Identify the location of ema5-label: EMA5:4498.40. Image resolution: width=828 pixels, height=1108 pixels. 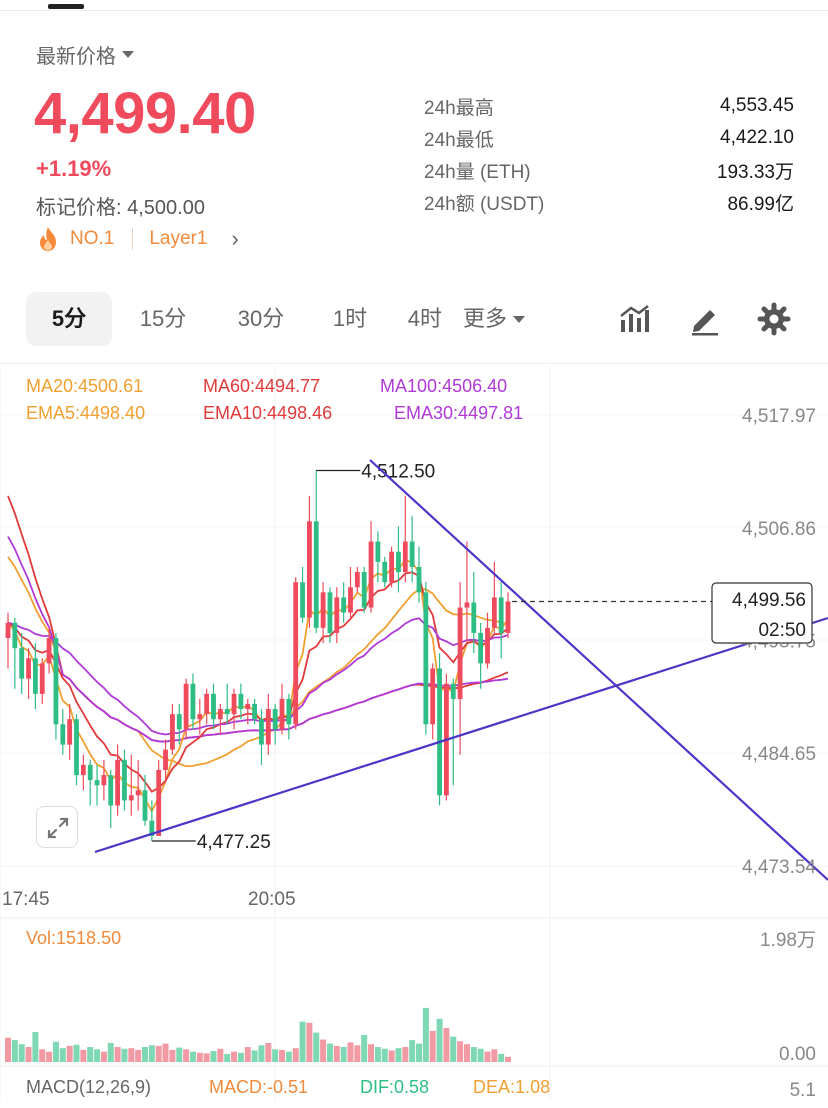
(86, 413).